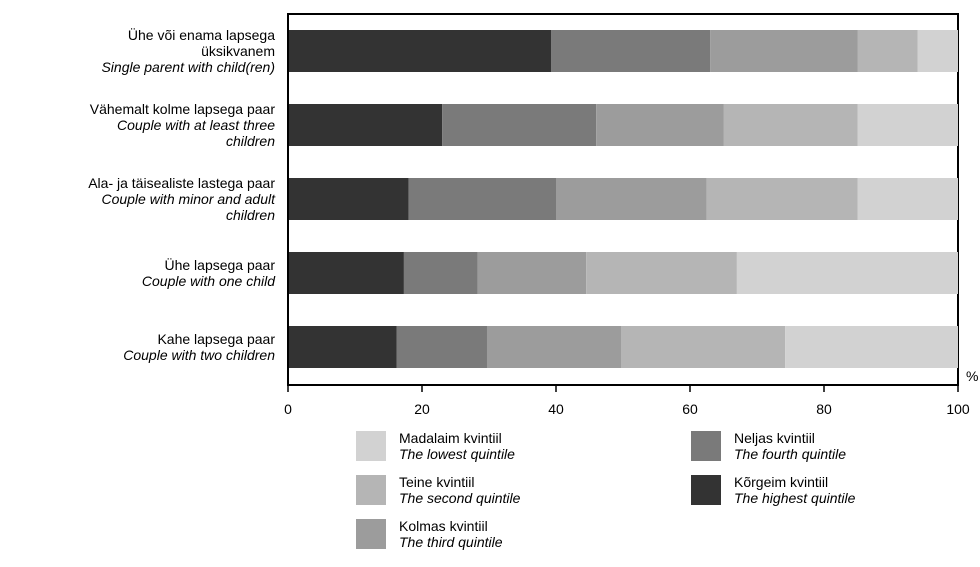 This screenshot has width=980, height=567. I want to click on legend-item: Teine kvintiil The second quintile, so click(438, 490).